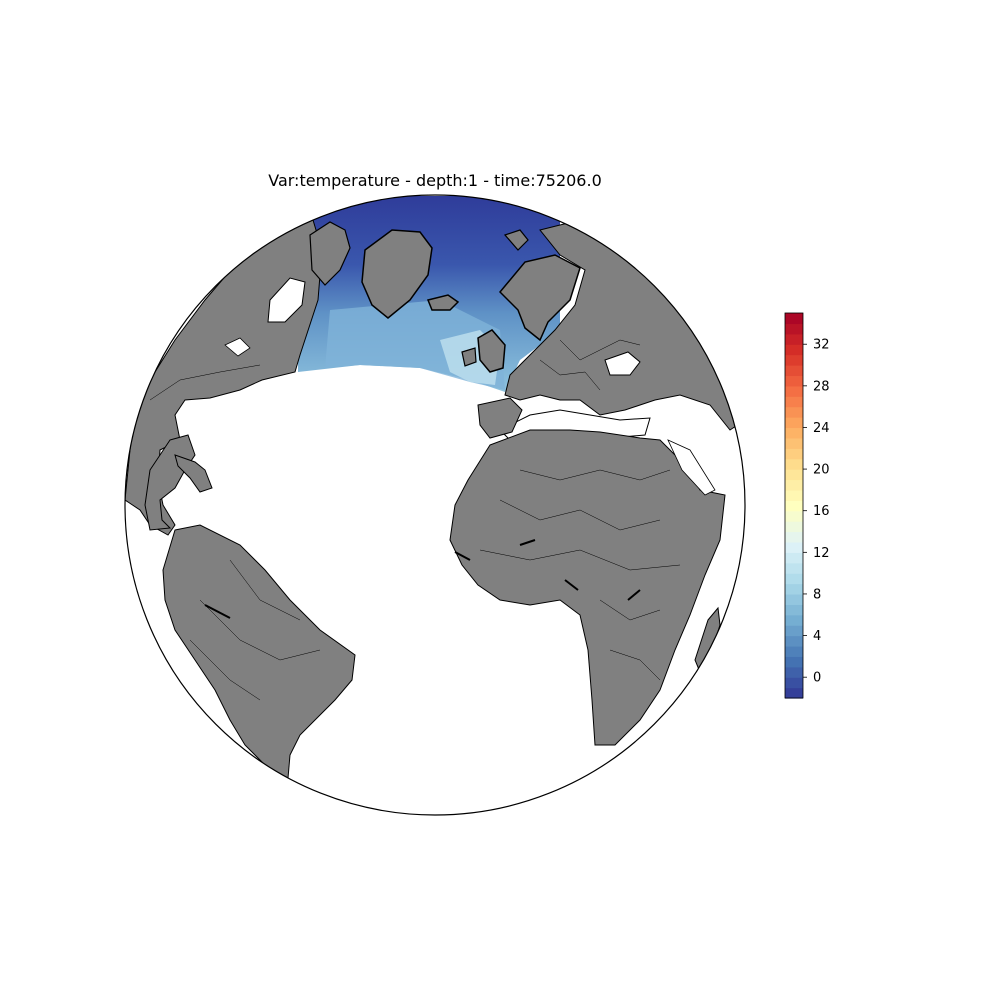 The image size is (1000, 1000). I want to click on colorbar-tick-label: 16, so click(821, 511).